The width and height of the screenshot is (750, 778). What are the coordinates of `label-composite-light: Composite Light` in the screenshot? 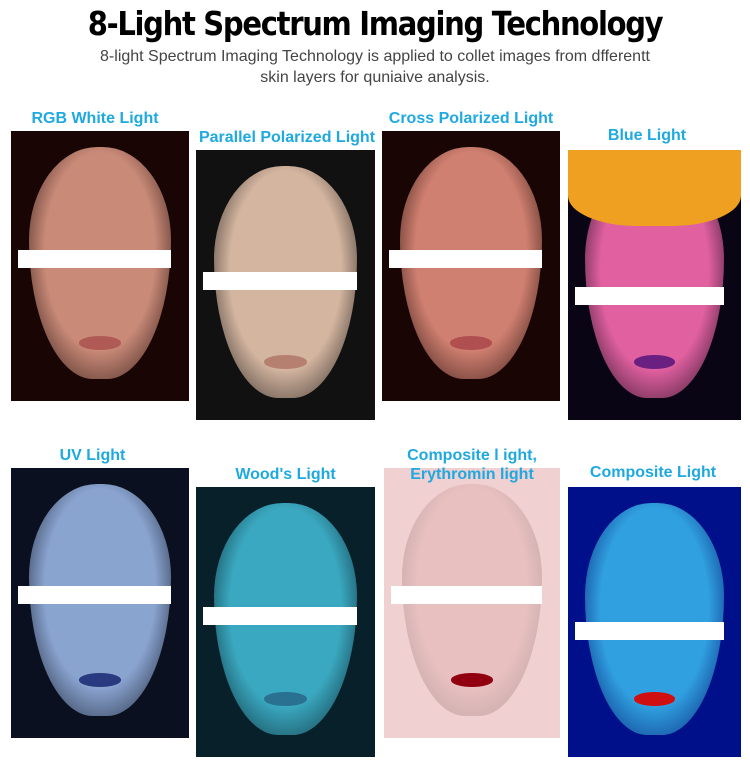 It's located at (653, 472).